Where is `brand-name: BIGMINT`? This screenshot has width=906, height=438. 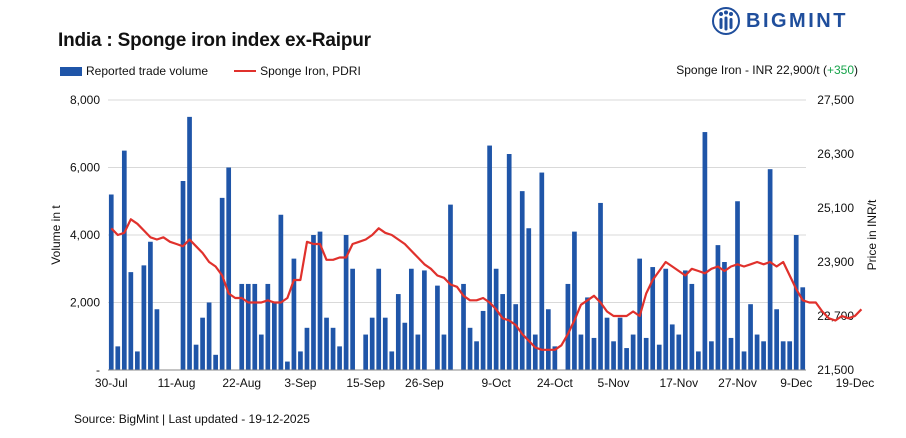 brand-name: BIGMINT is located at coordinates (797, 20).